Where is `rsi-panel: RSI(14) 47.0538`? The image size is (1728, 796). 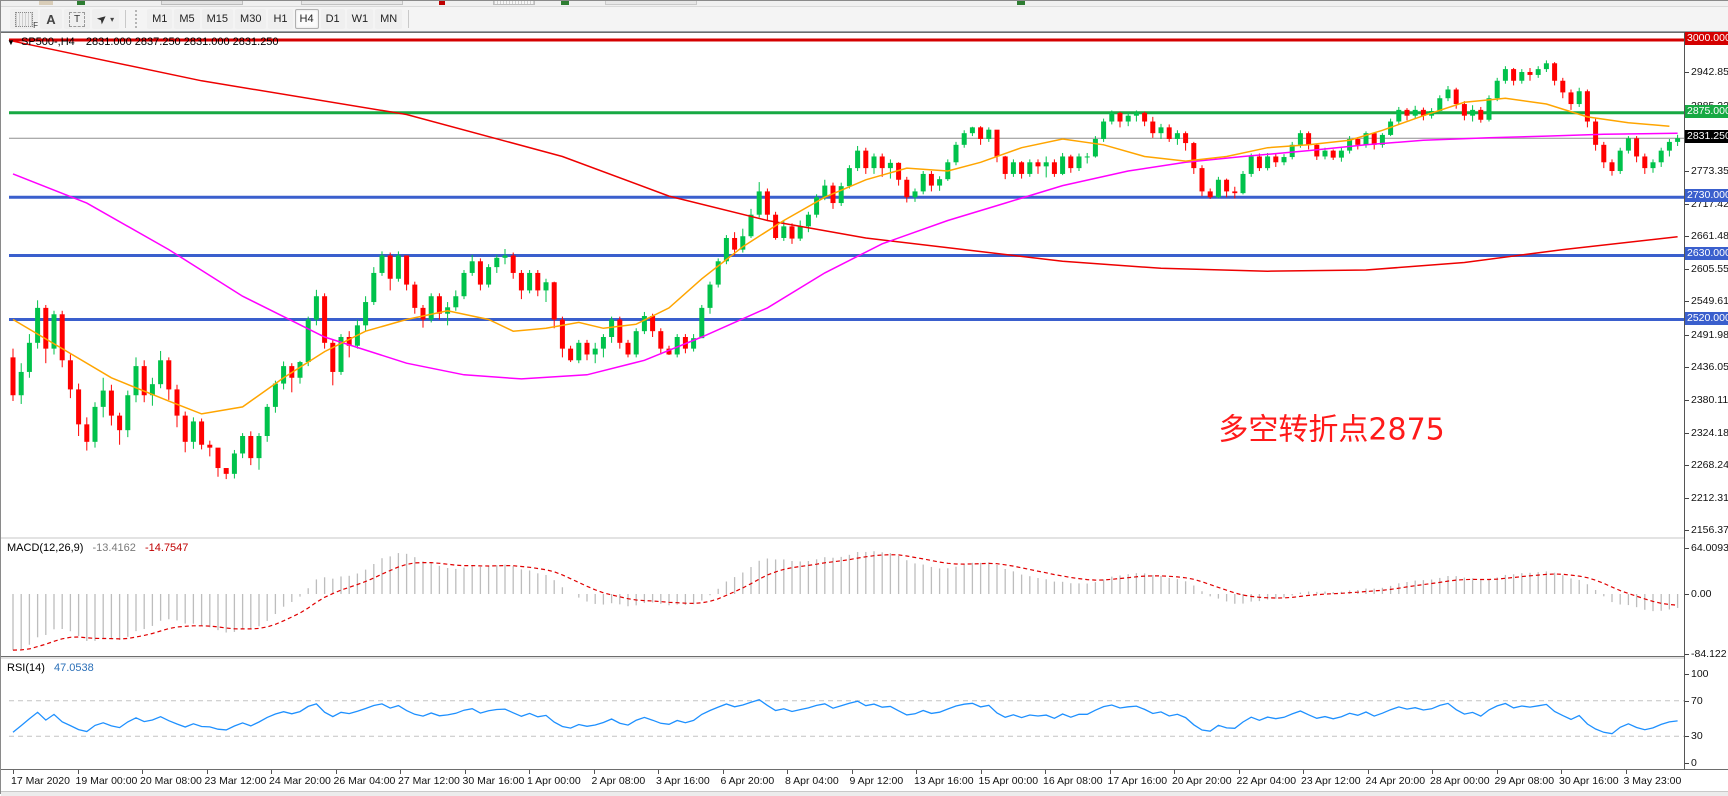
rsi-panel: RSI(14) 47.0538 is located at coordinates (864, 714).